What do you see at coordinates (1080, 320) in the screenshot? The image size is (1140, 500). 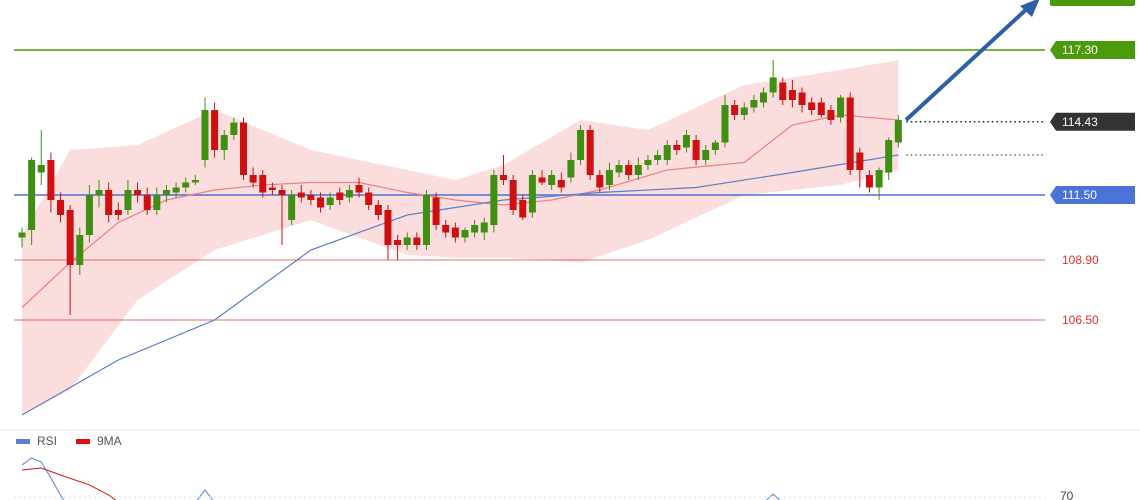 I see `level-label: 106.50` at bounding box center [1080, 320].